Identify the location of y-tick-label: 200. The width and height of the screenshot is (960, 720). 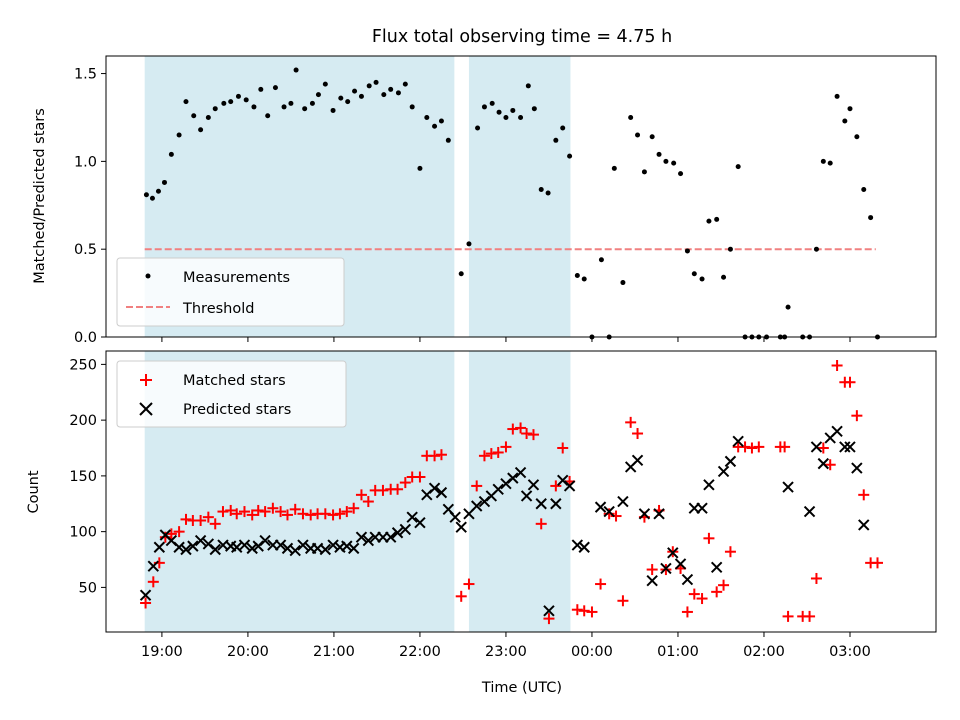
(83, 421).